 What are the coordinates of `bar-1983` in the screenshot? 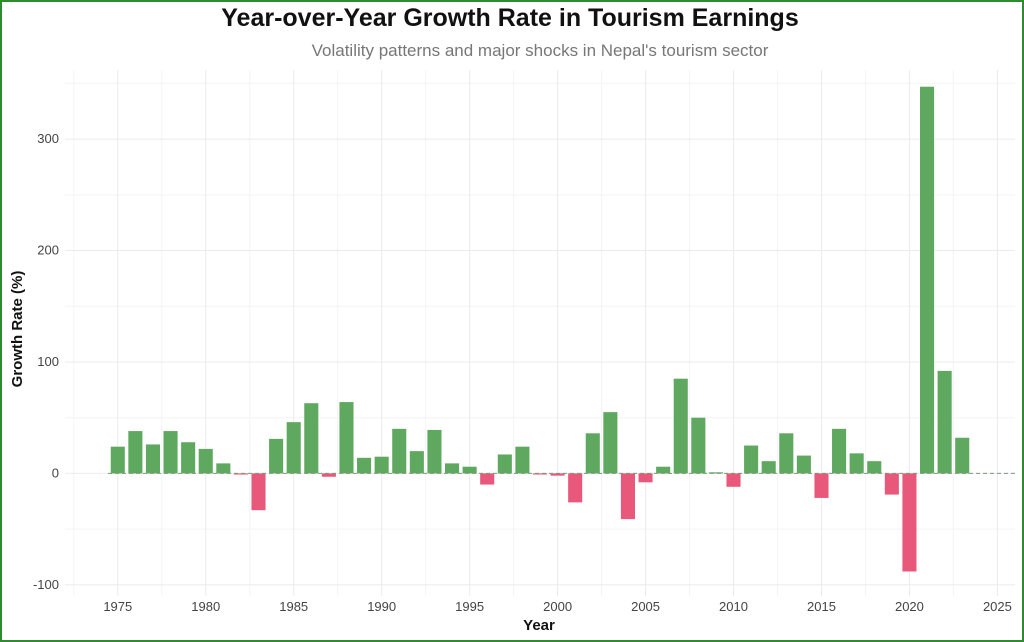 It's located at (258, 492).